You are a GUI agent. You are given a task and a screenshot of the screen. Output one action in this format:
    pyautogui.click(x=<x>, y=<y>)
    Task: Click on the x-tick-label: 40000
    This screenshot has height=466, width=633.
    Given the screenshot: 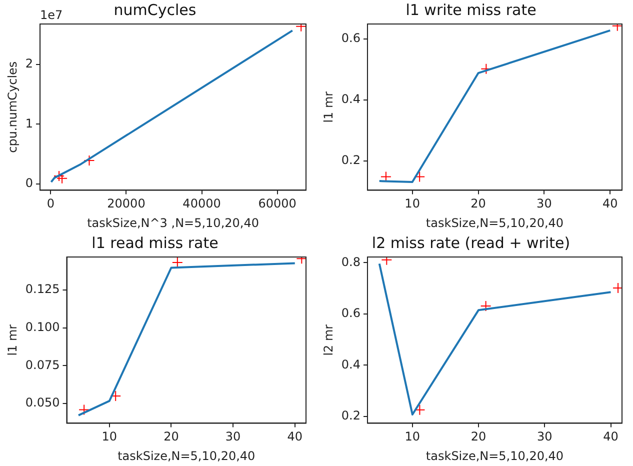 What is the action you would take?
    pyautogui.click(x=201, y=203)
    